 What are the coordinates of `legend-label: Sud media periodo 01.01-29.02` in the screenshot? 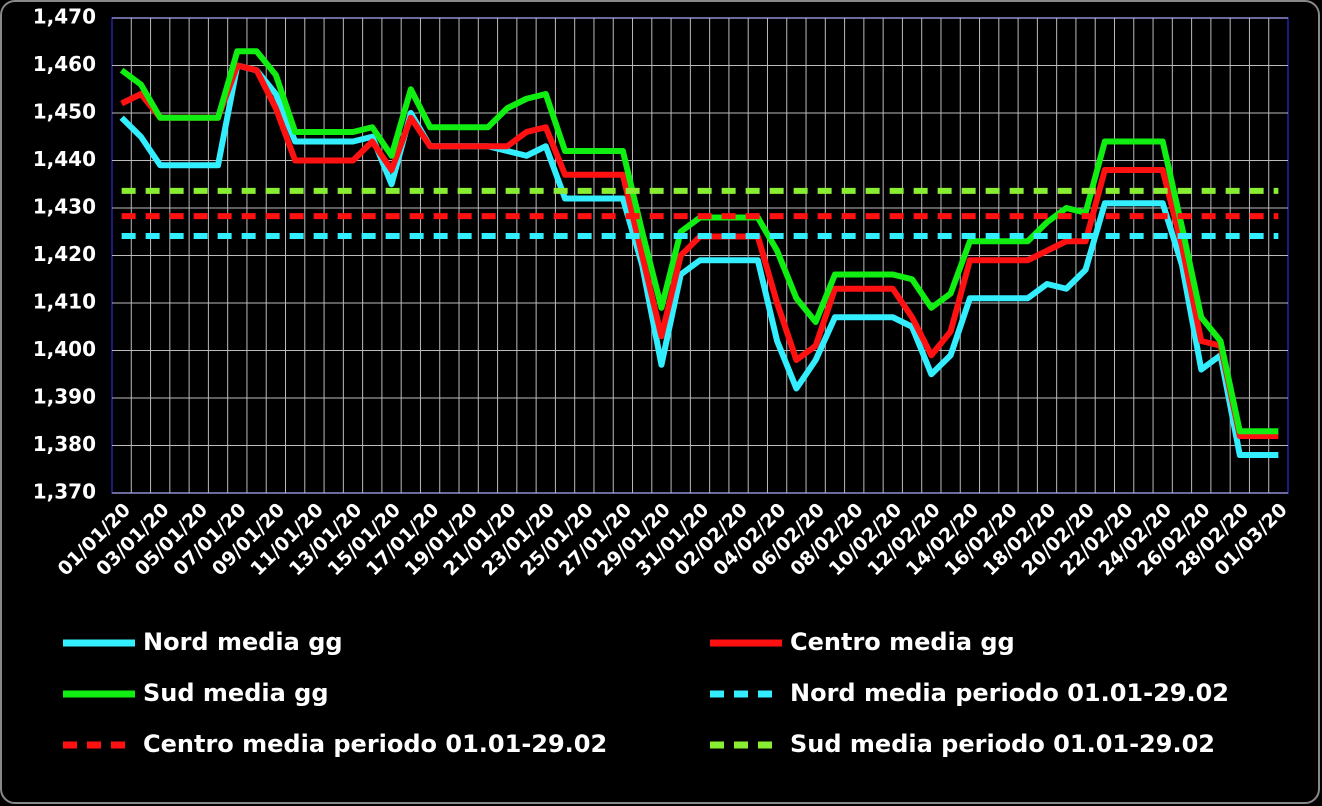 It's located at (1002, 744).